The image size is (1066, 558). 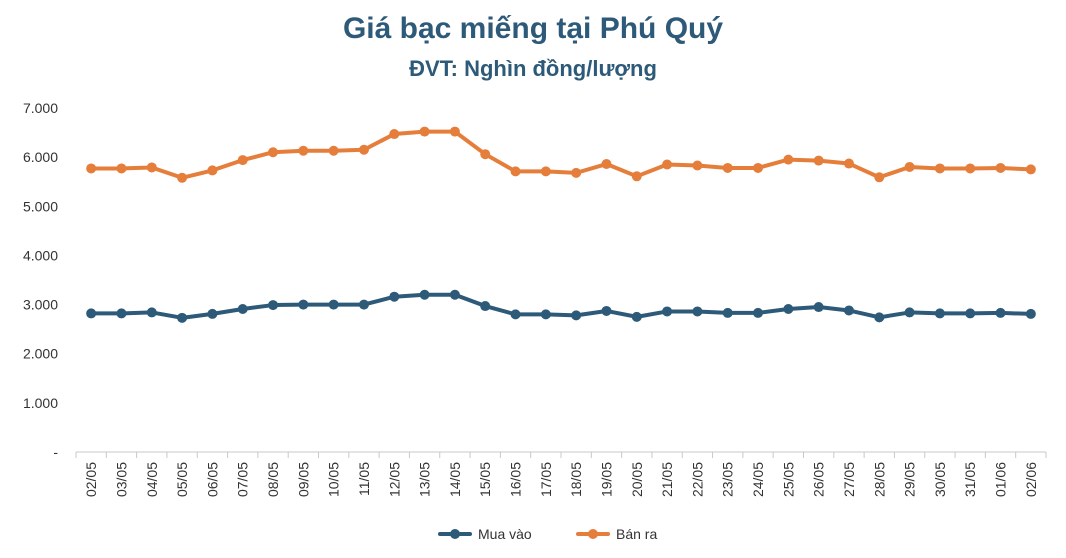 I want to click on y-tick-label: 3.000, so click(x=40, y=305).